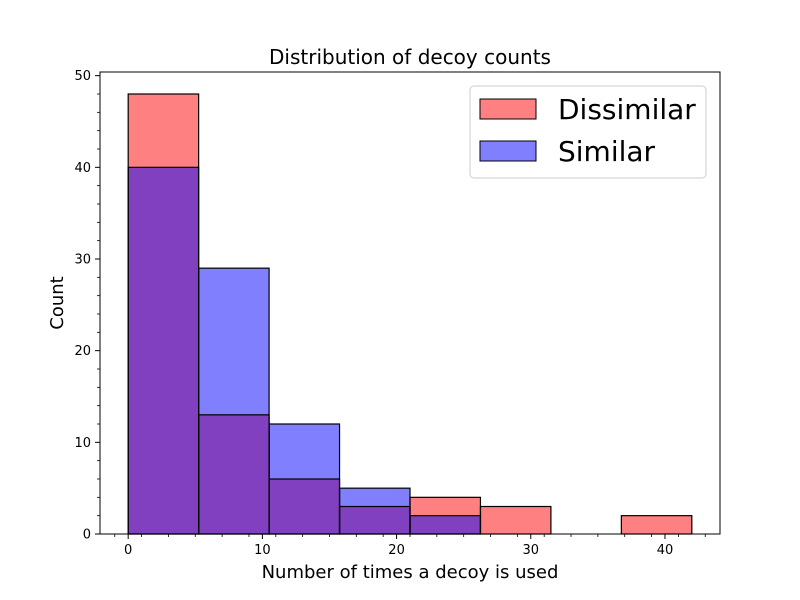  Describe the element at coordinates (82, 168) in the screenshot. I see `y-tick-label-40: 40` at that location.